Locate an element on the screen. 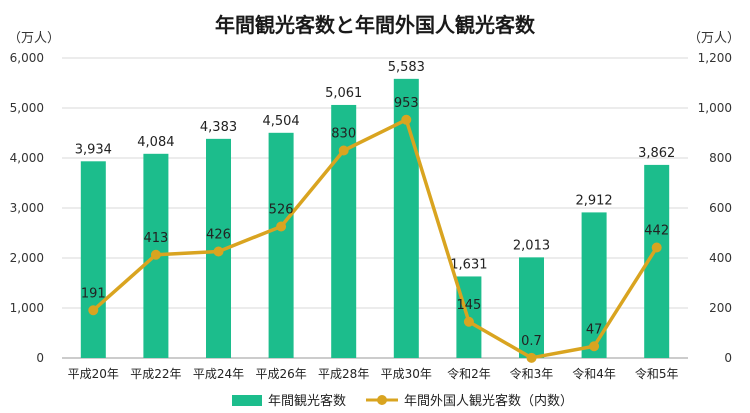  line-value-label: 47 is located at coordinates (594, 329).